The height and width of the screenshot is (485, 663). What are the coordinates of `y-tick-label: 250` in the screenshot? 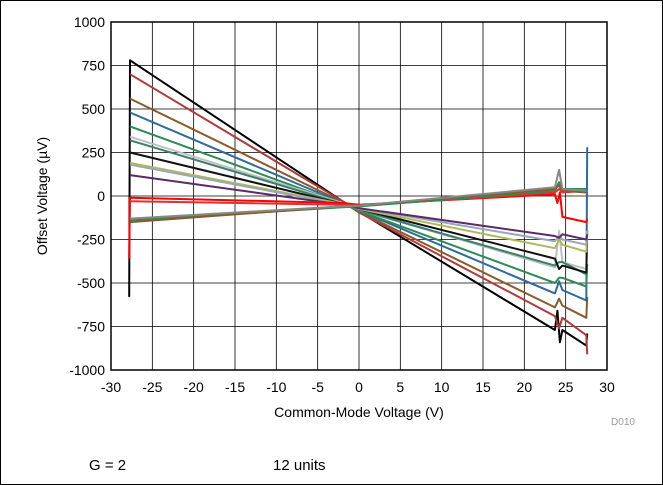 It's located at (94, 153).